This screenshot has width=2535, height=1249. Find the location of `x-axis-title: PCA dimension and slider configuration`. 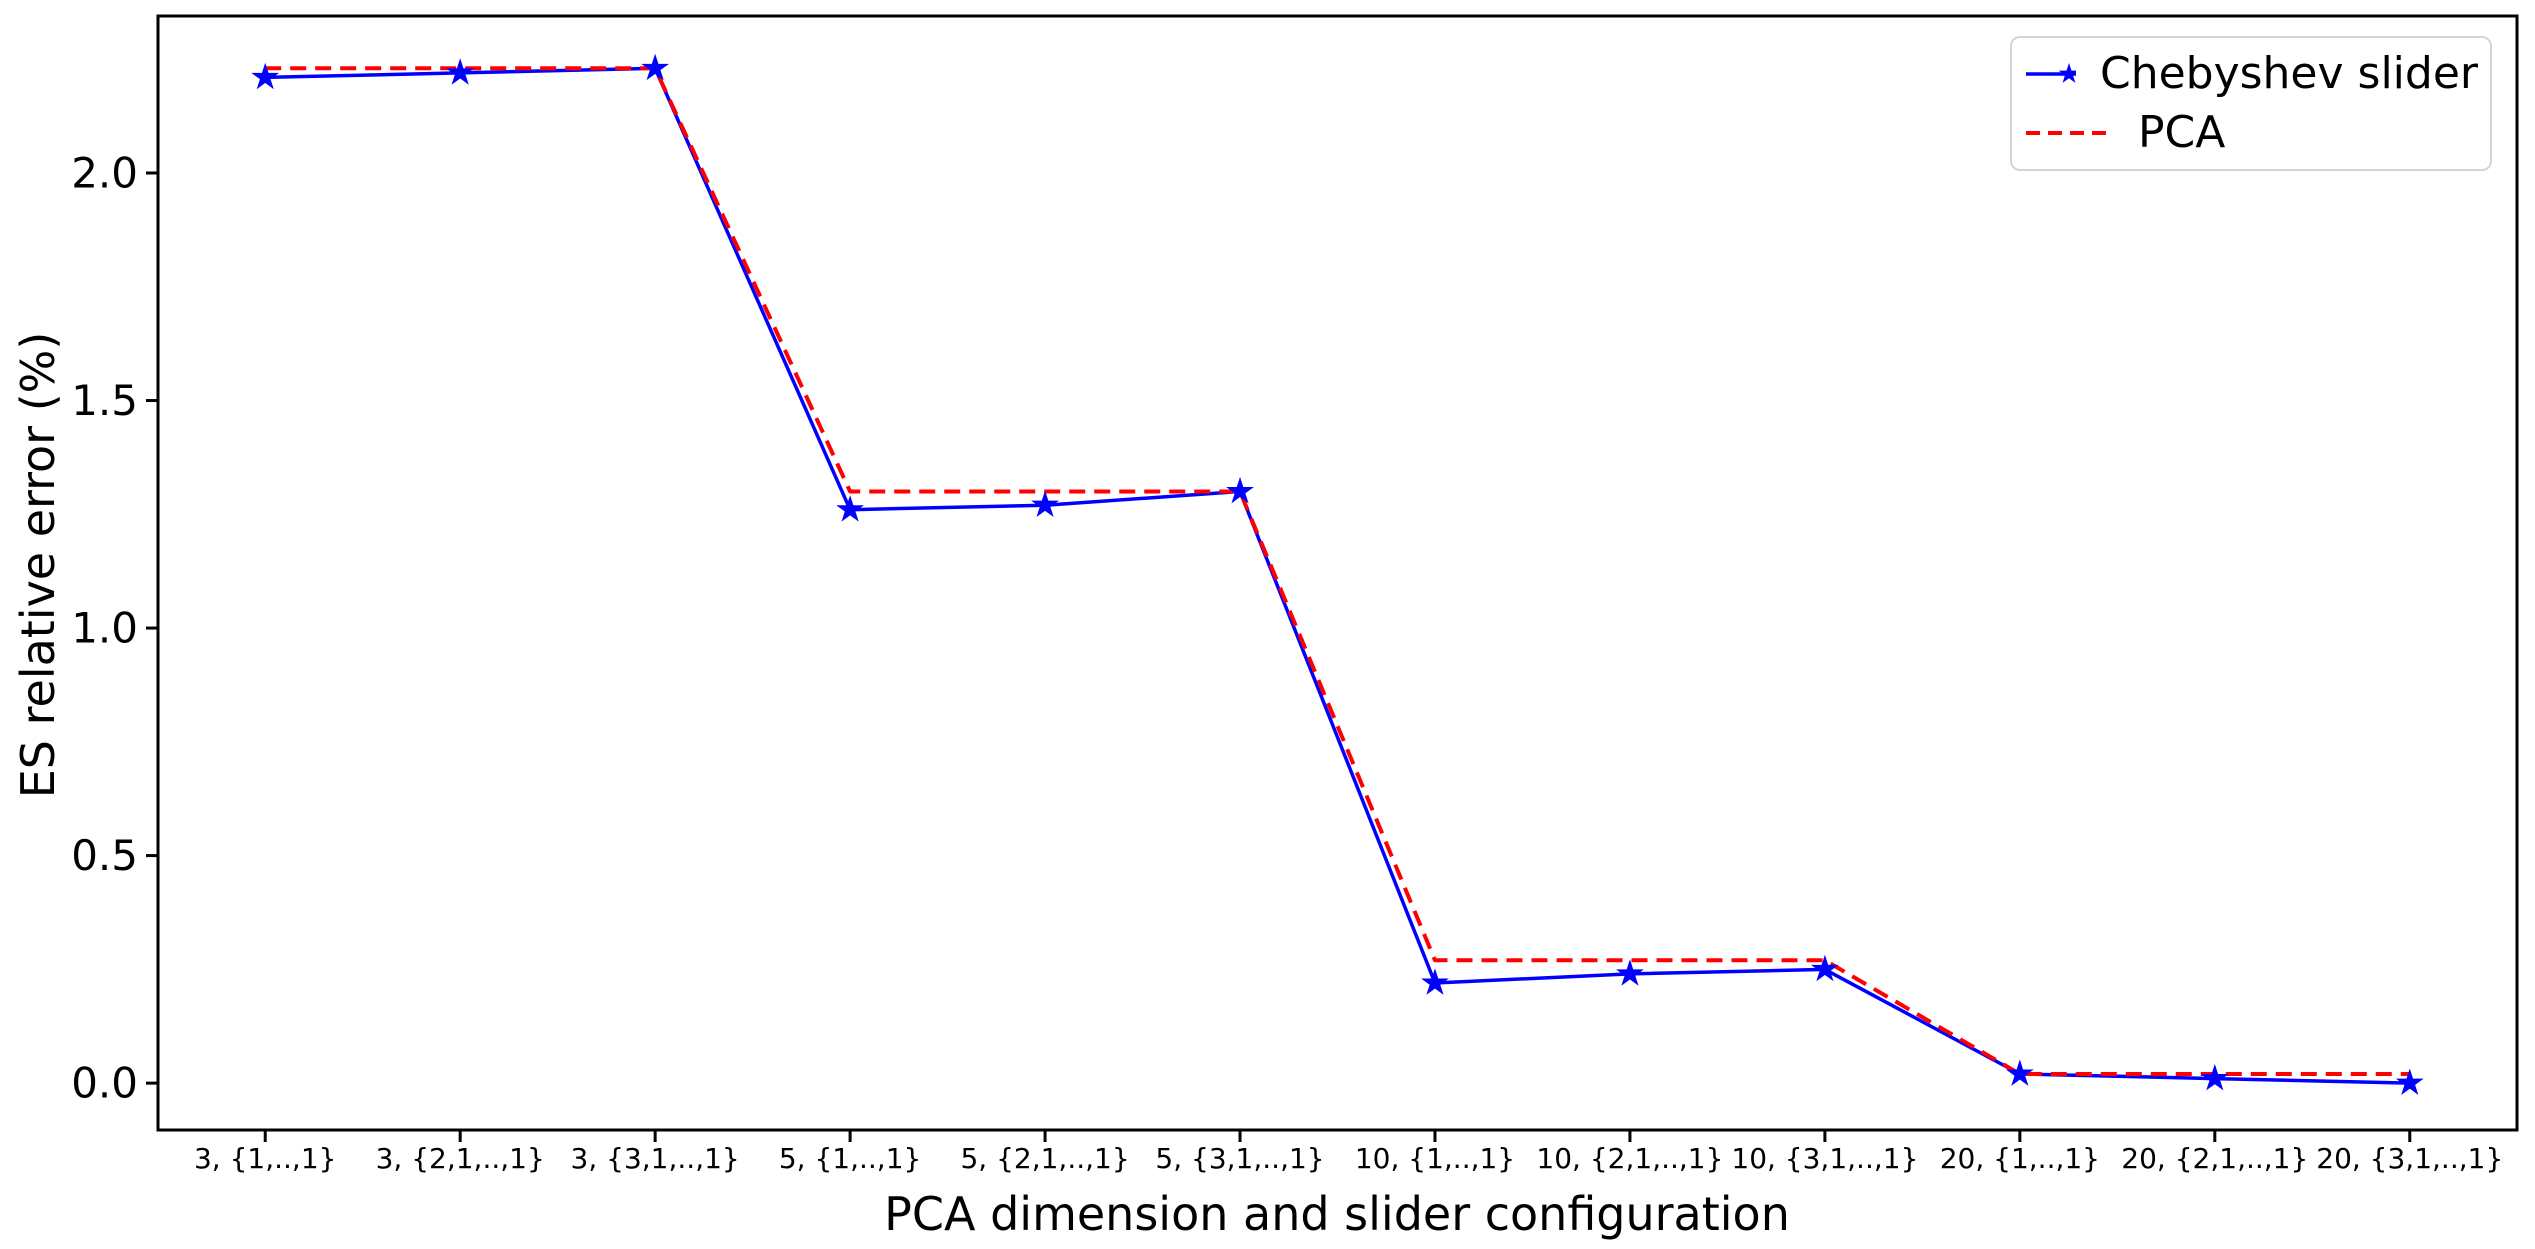

x-axis-title: PCA dimension and slider configuration is located at coordinates (1337, 1214).